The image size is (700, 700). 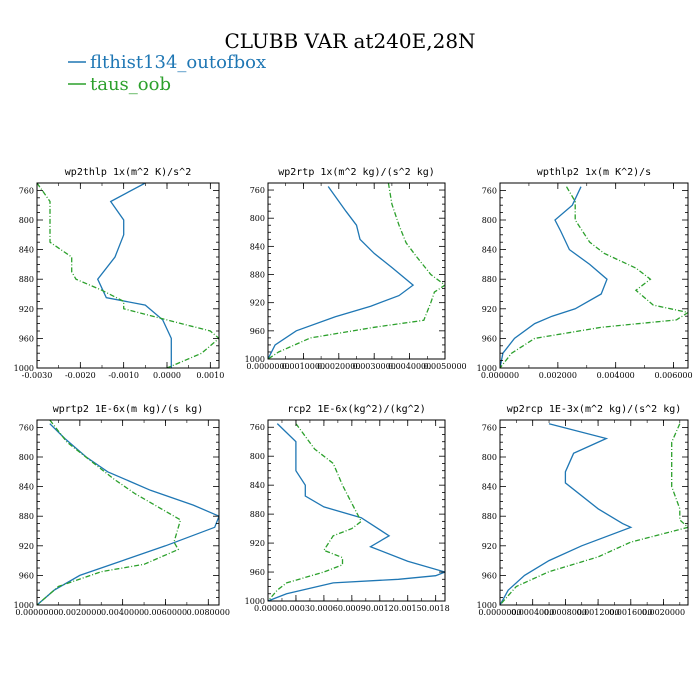 What do you see at coordinates (630, 612) in the screenshot?
I see `x-tick-label: 0.0016000` at bounding box center [630, 612].